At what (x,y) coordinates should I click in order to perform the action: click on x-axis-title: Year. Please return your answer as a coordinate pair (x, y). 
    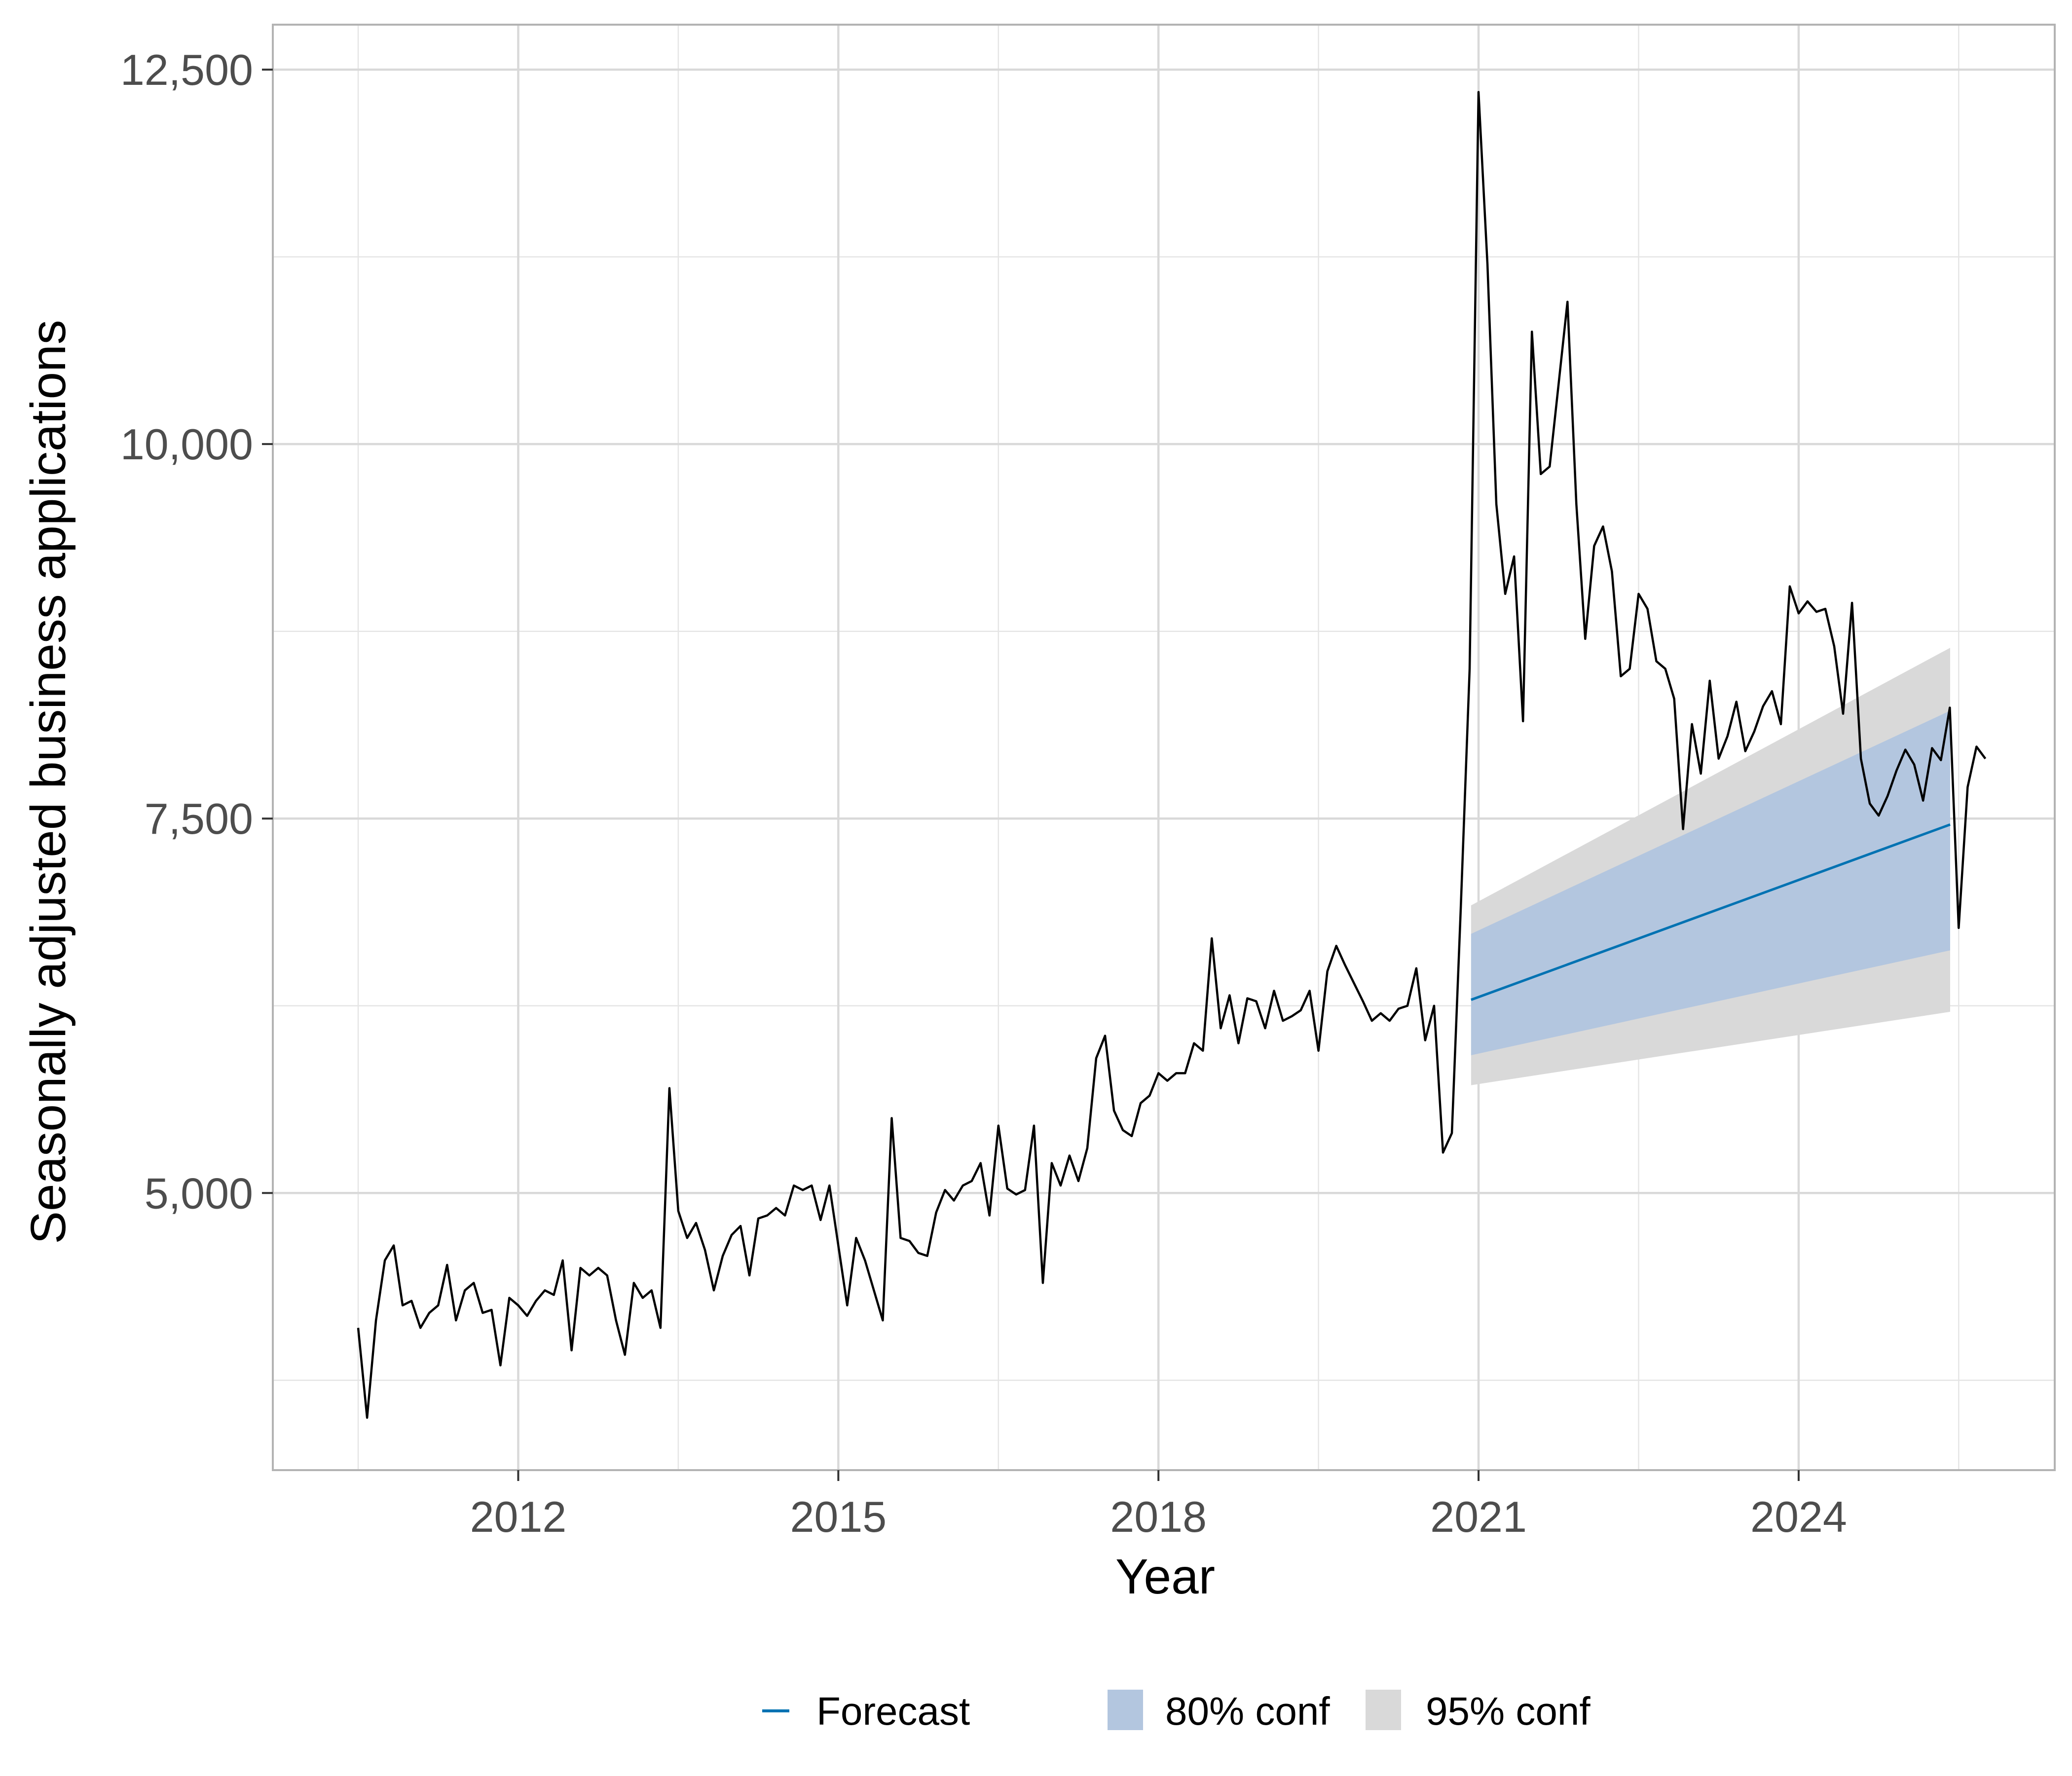
    Looking at the image, I should click on (1165, 1577).